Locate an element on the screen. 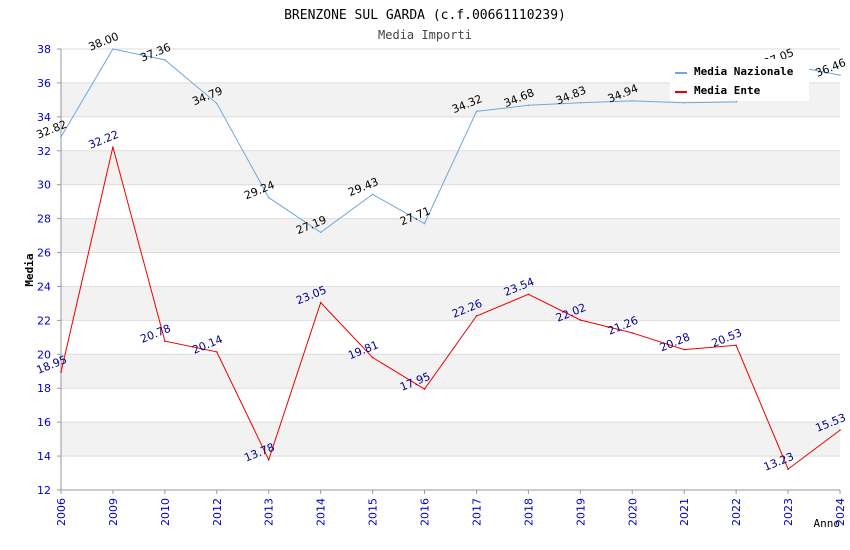  x-tick-label: 2010 is located at coordinates (165, 512).